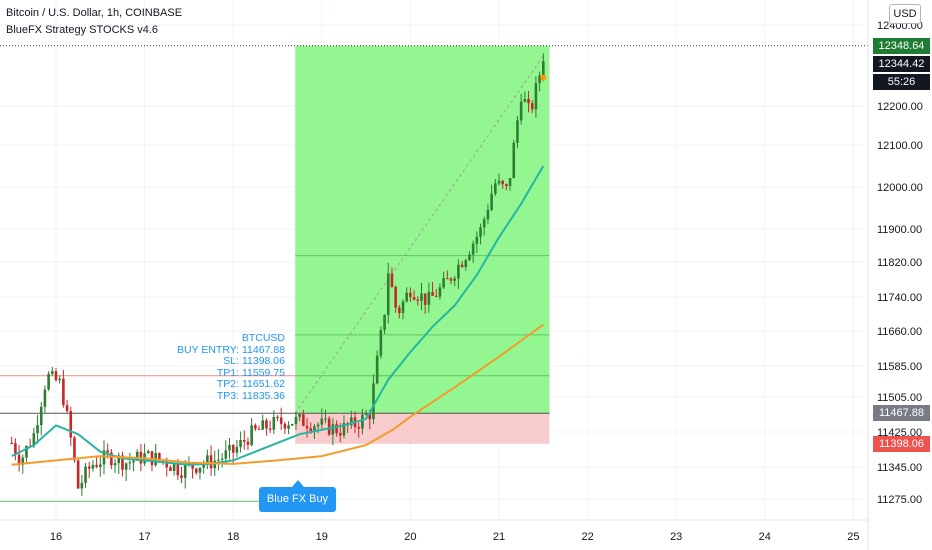 The image size is (932, 550). Describe the element at coordinates (297, 496) in the screenshot. I see `buy-signal-callout: Blue FX Buy` at that location.